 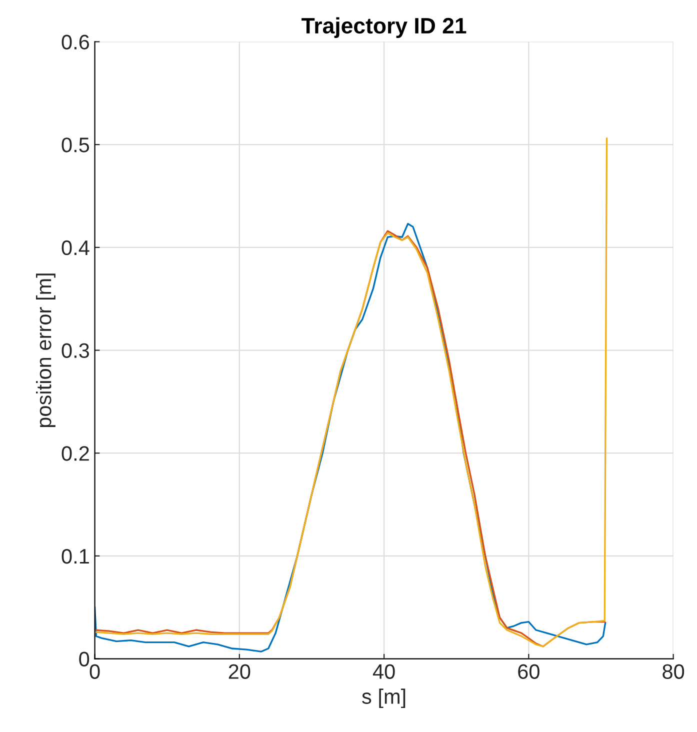 I want to click on y-axis-title: position error [m], so click(x=46, y=351).